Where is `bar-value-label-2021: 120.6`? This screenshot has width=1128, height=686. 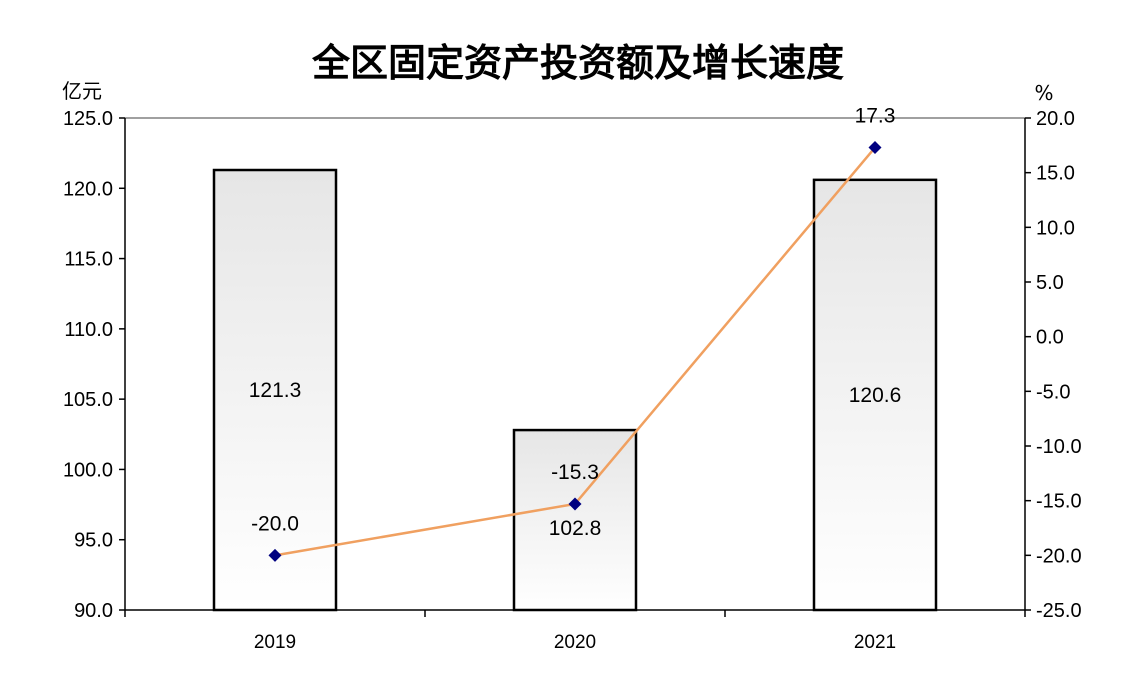 bar-value-label-2021: 120.6 is located at coordinates (875, 395).